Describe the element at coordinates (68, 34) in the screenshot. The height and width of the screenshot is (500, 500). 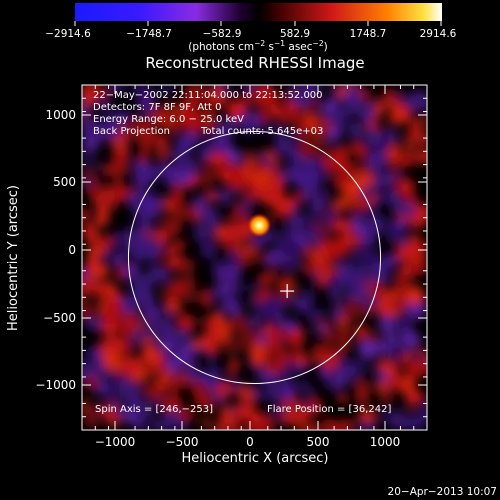
I see `colorbar-tick-label: −2914.6` at that location.